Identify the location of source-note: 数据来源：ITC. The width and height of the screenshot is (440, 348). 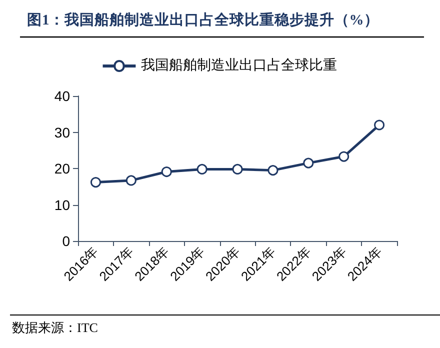
(55, 327).